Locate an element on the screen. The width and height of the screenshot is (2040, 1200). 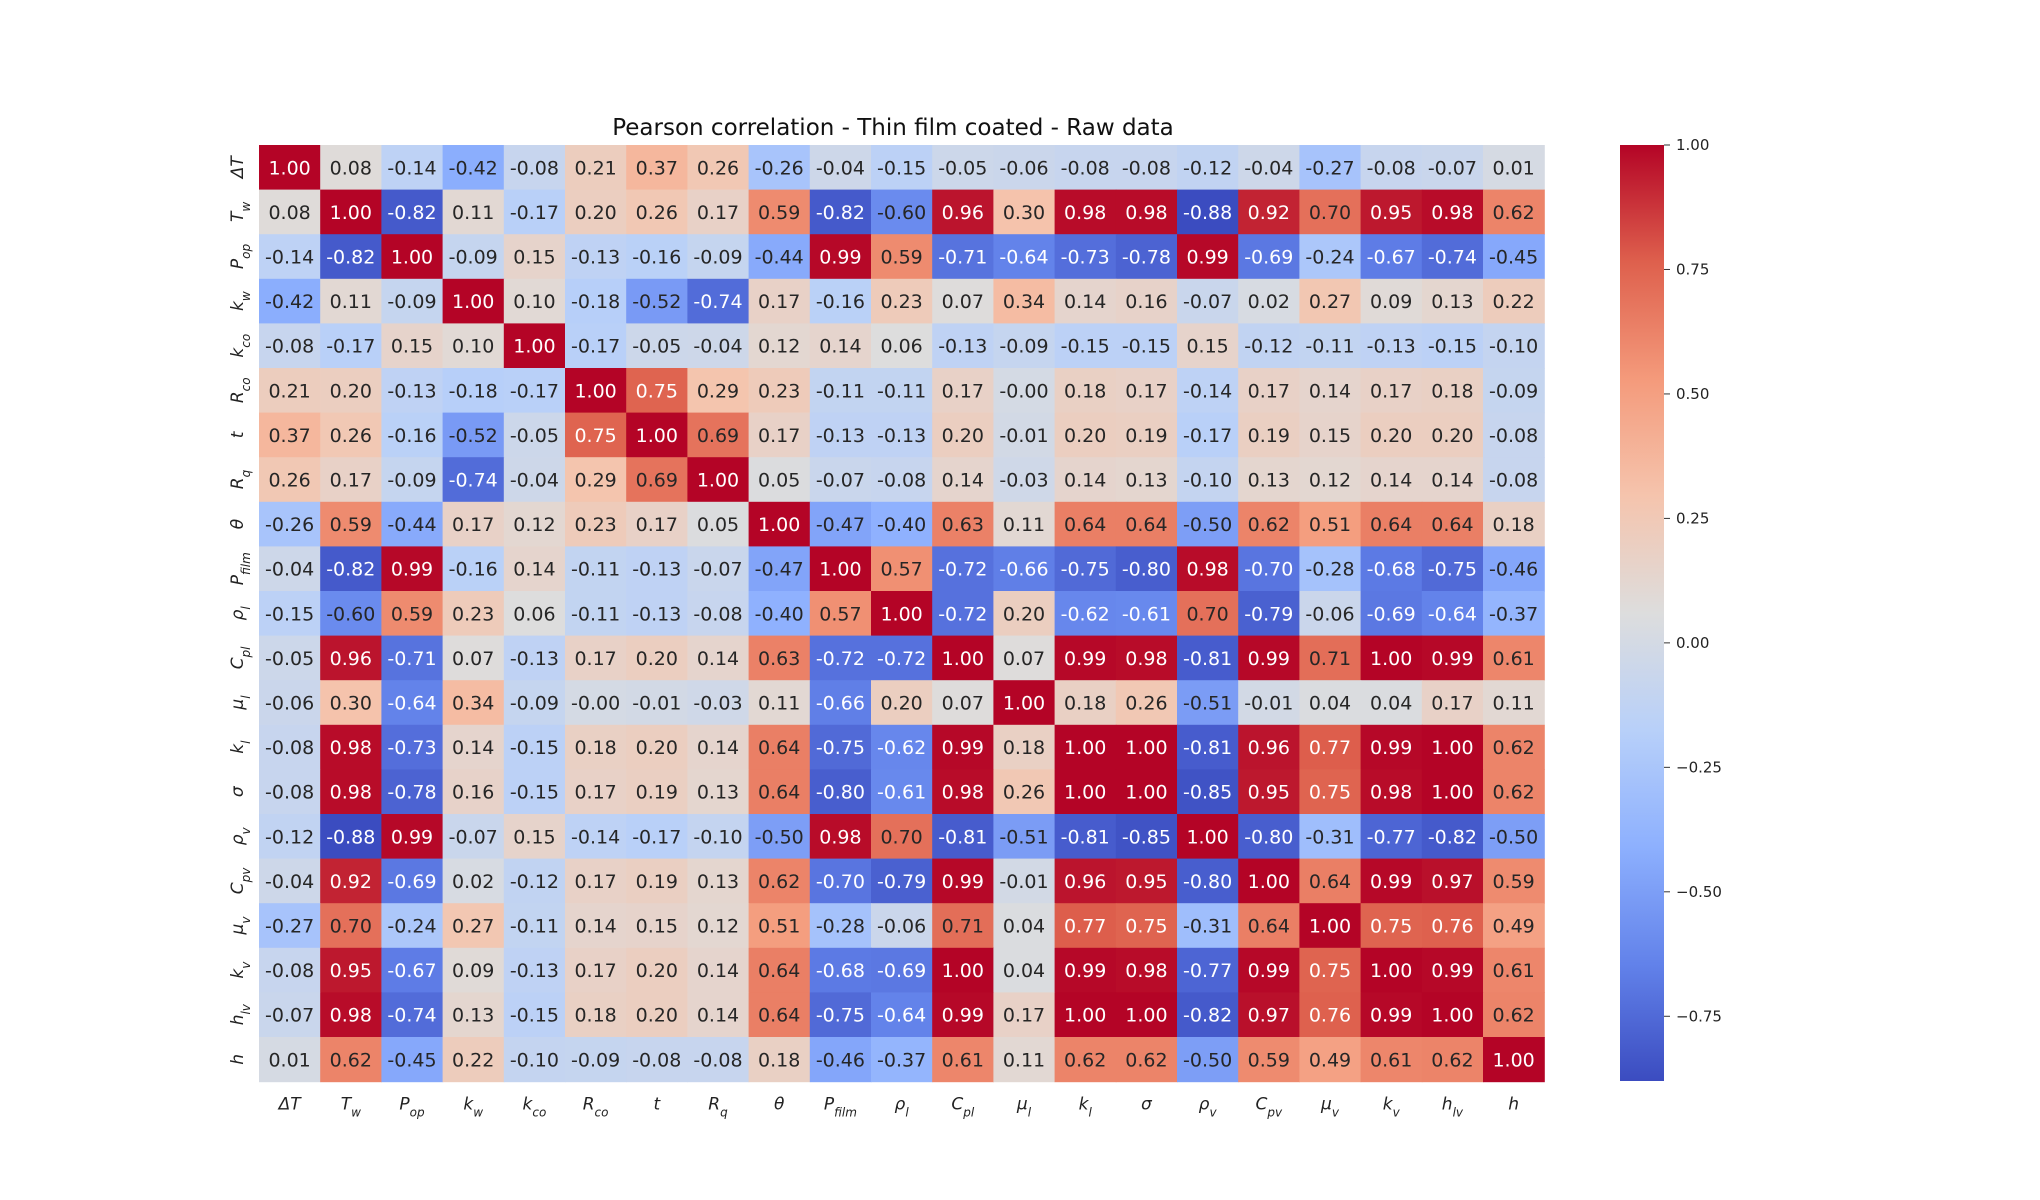
cell-value-label: -0.47 is located at coordinates (779, 570).